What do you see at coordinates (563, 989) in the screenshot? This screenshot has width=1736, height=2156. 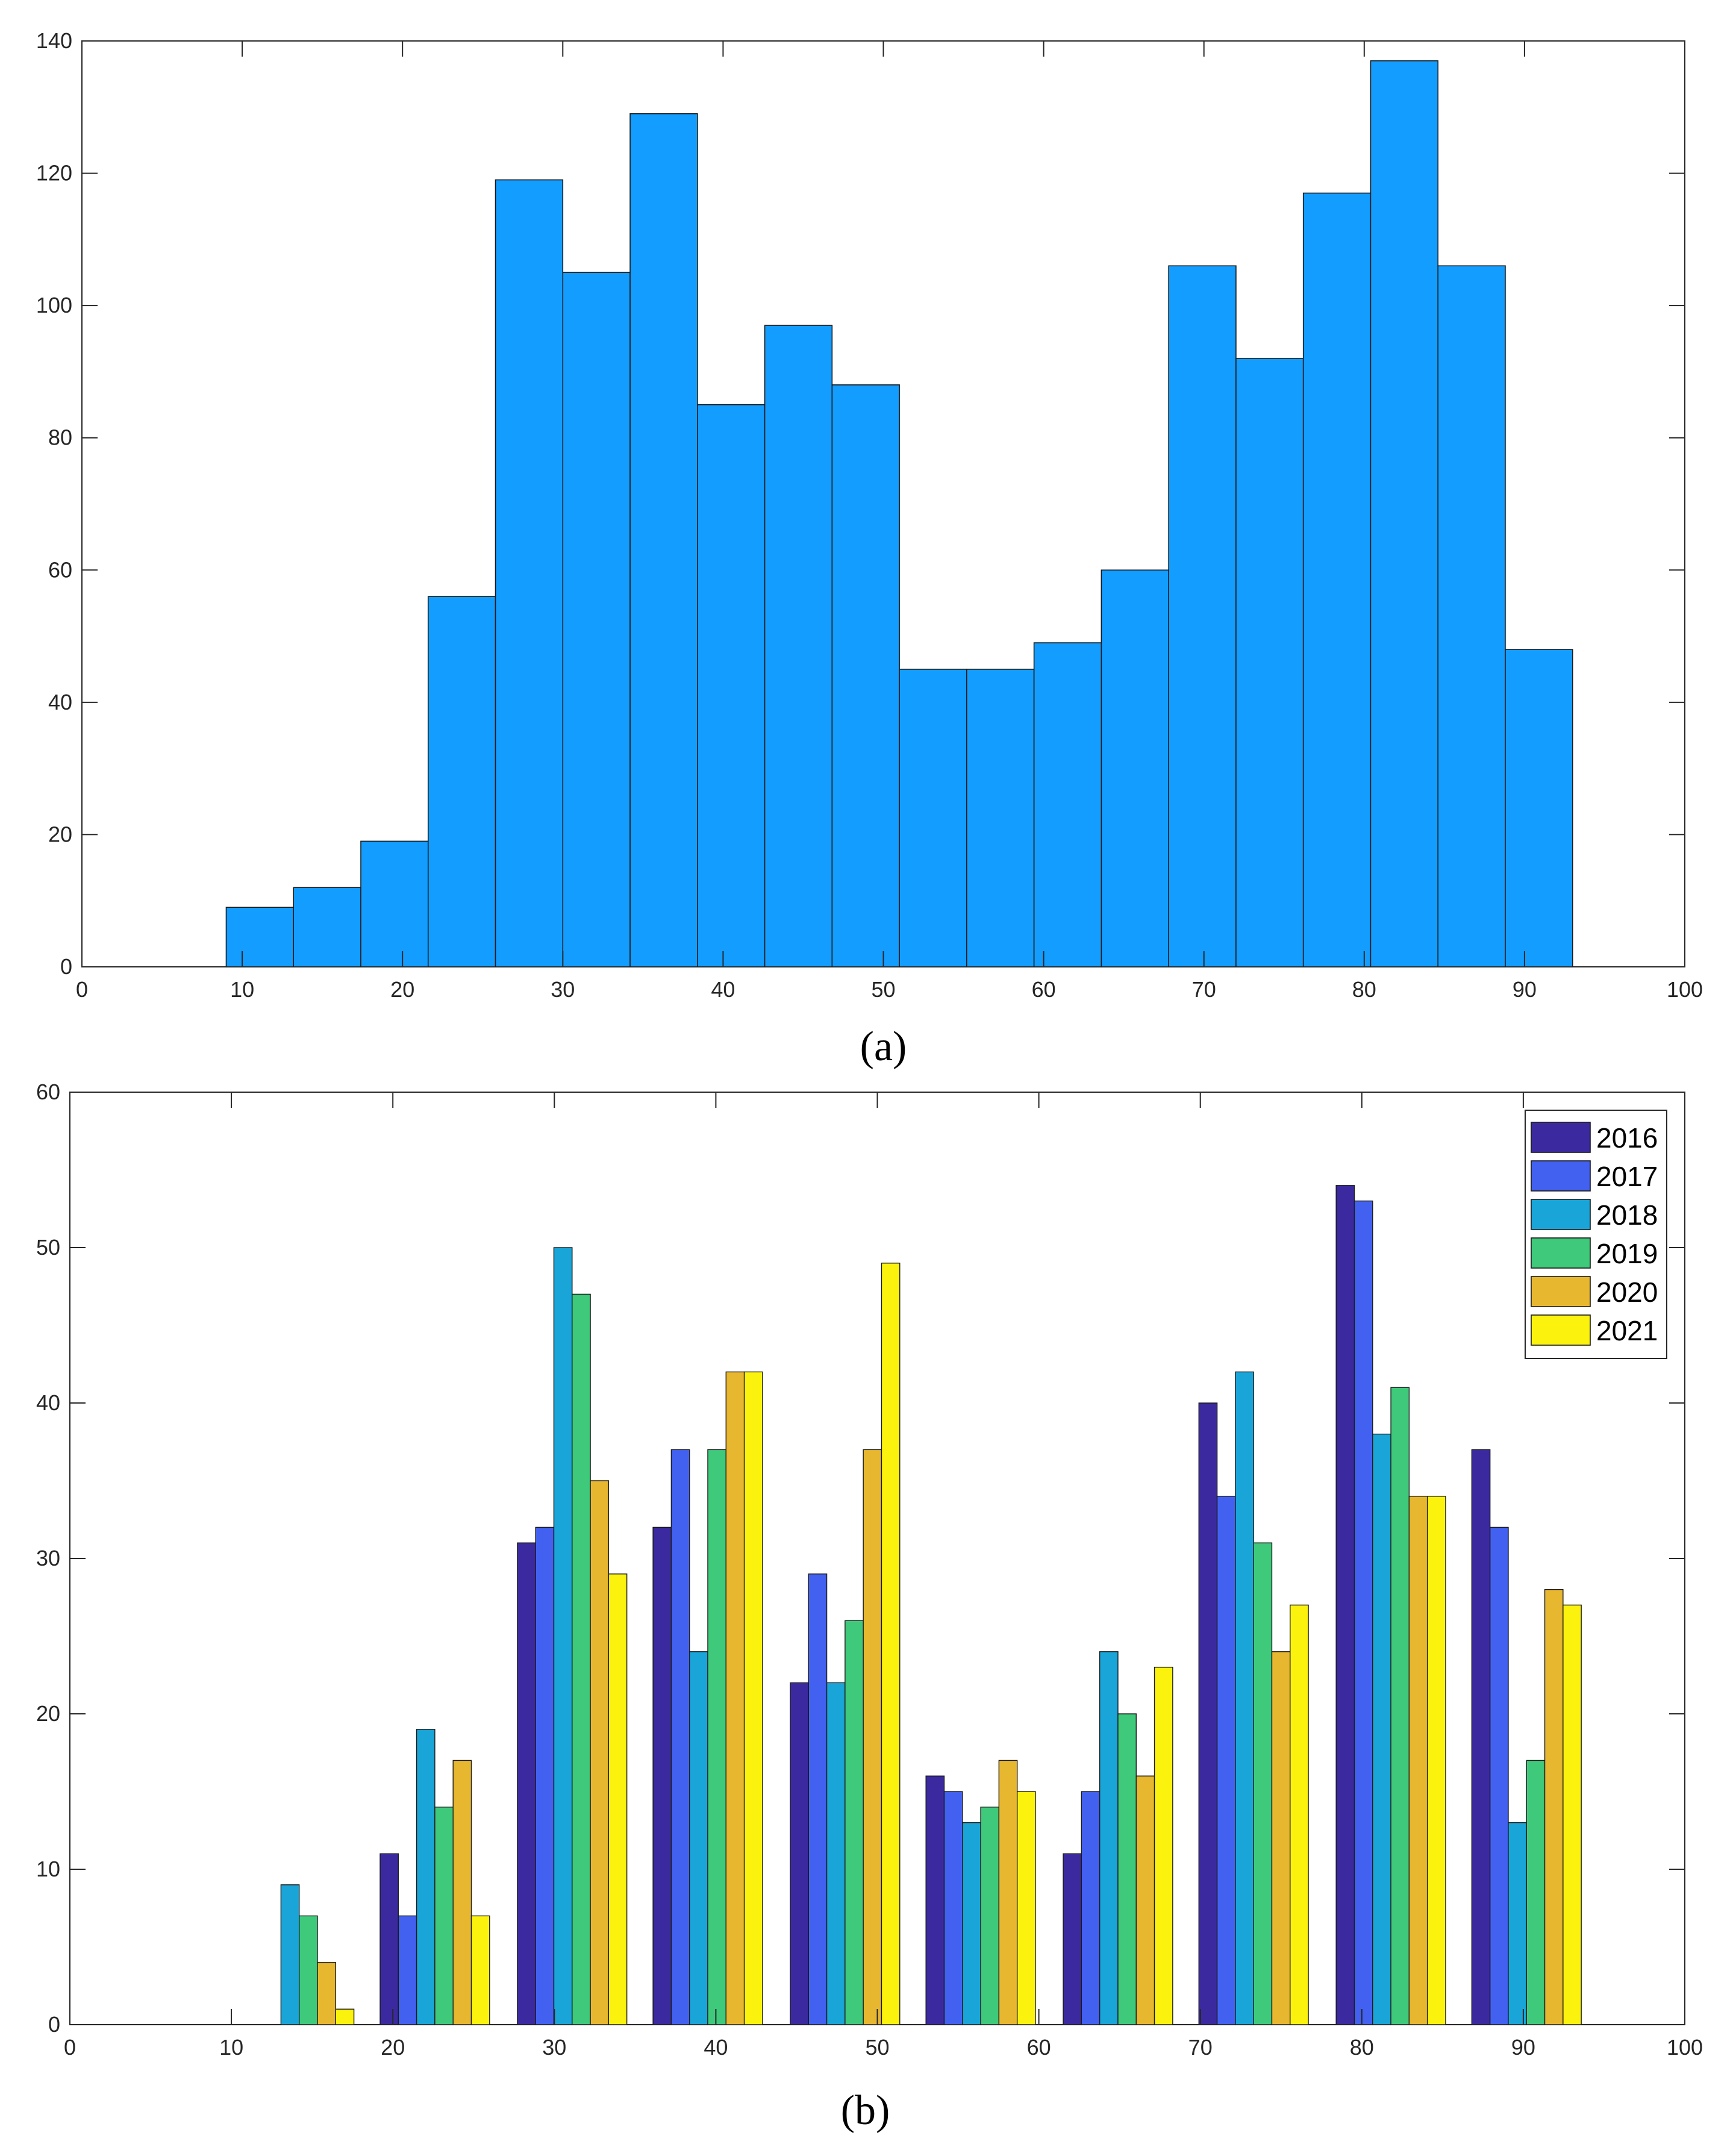 I see `x-tick-label: 30` at bounding box center [563, 989].